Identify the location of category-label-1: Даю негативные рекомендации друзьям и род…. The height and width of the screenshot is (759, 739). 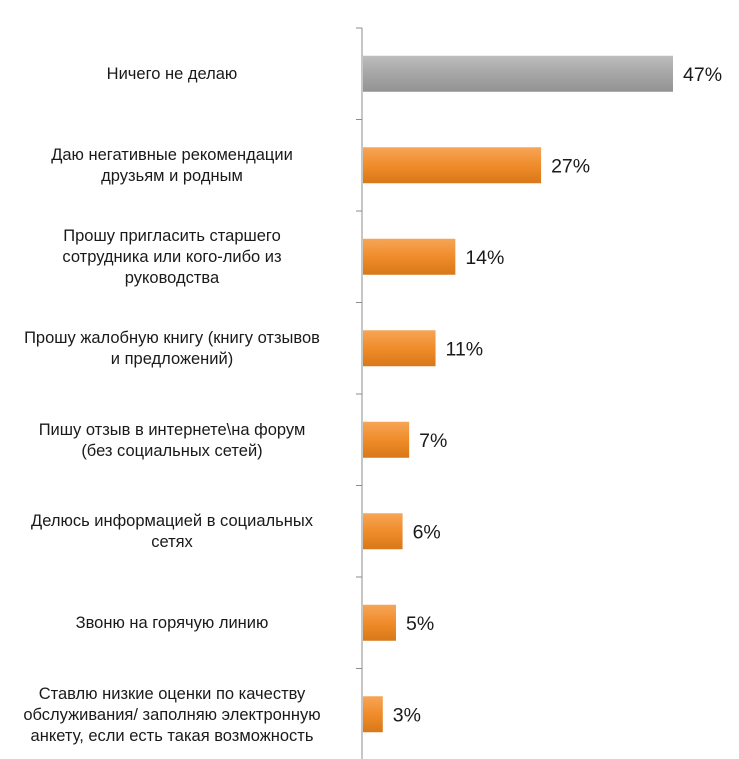
(174, 166).